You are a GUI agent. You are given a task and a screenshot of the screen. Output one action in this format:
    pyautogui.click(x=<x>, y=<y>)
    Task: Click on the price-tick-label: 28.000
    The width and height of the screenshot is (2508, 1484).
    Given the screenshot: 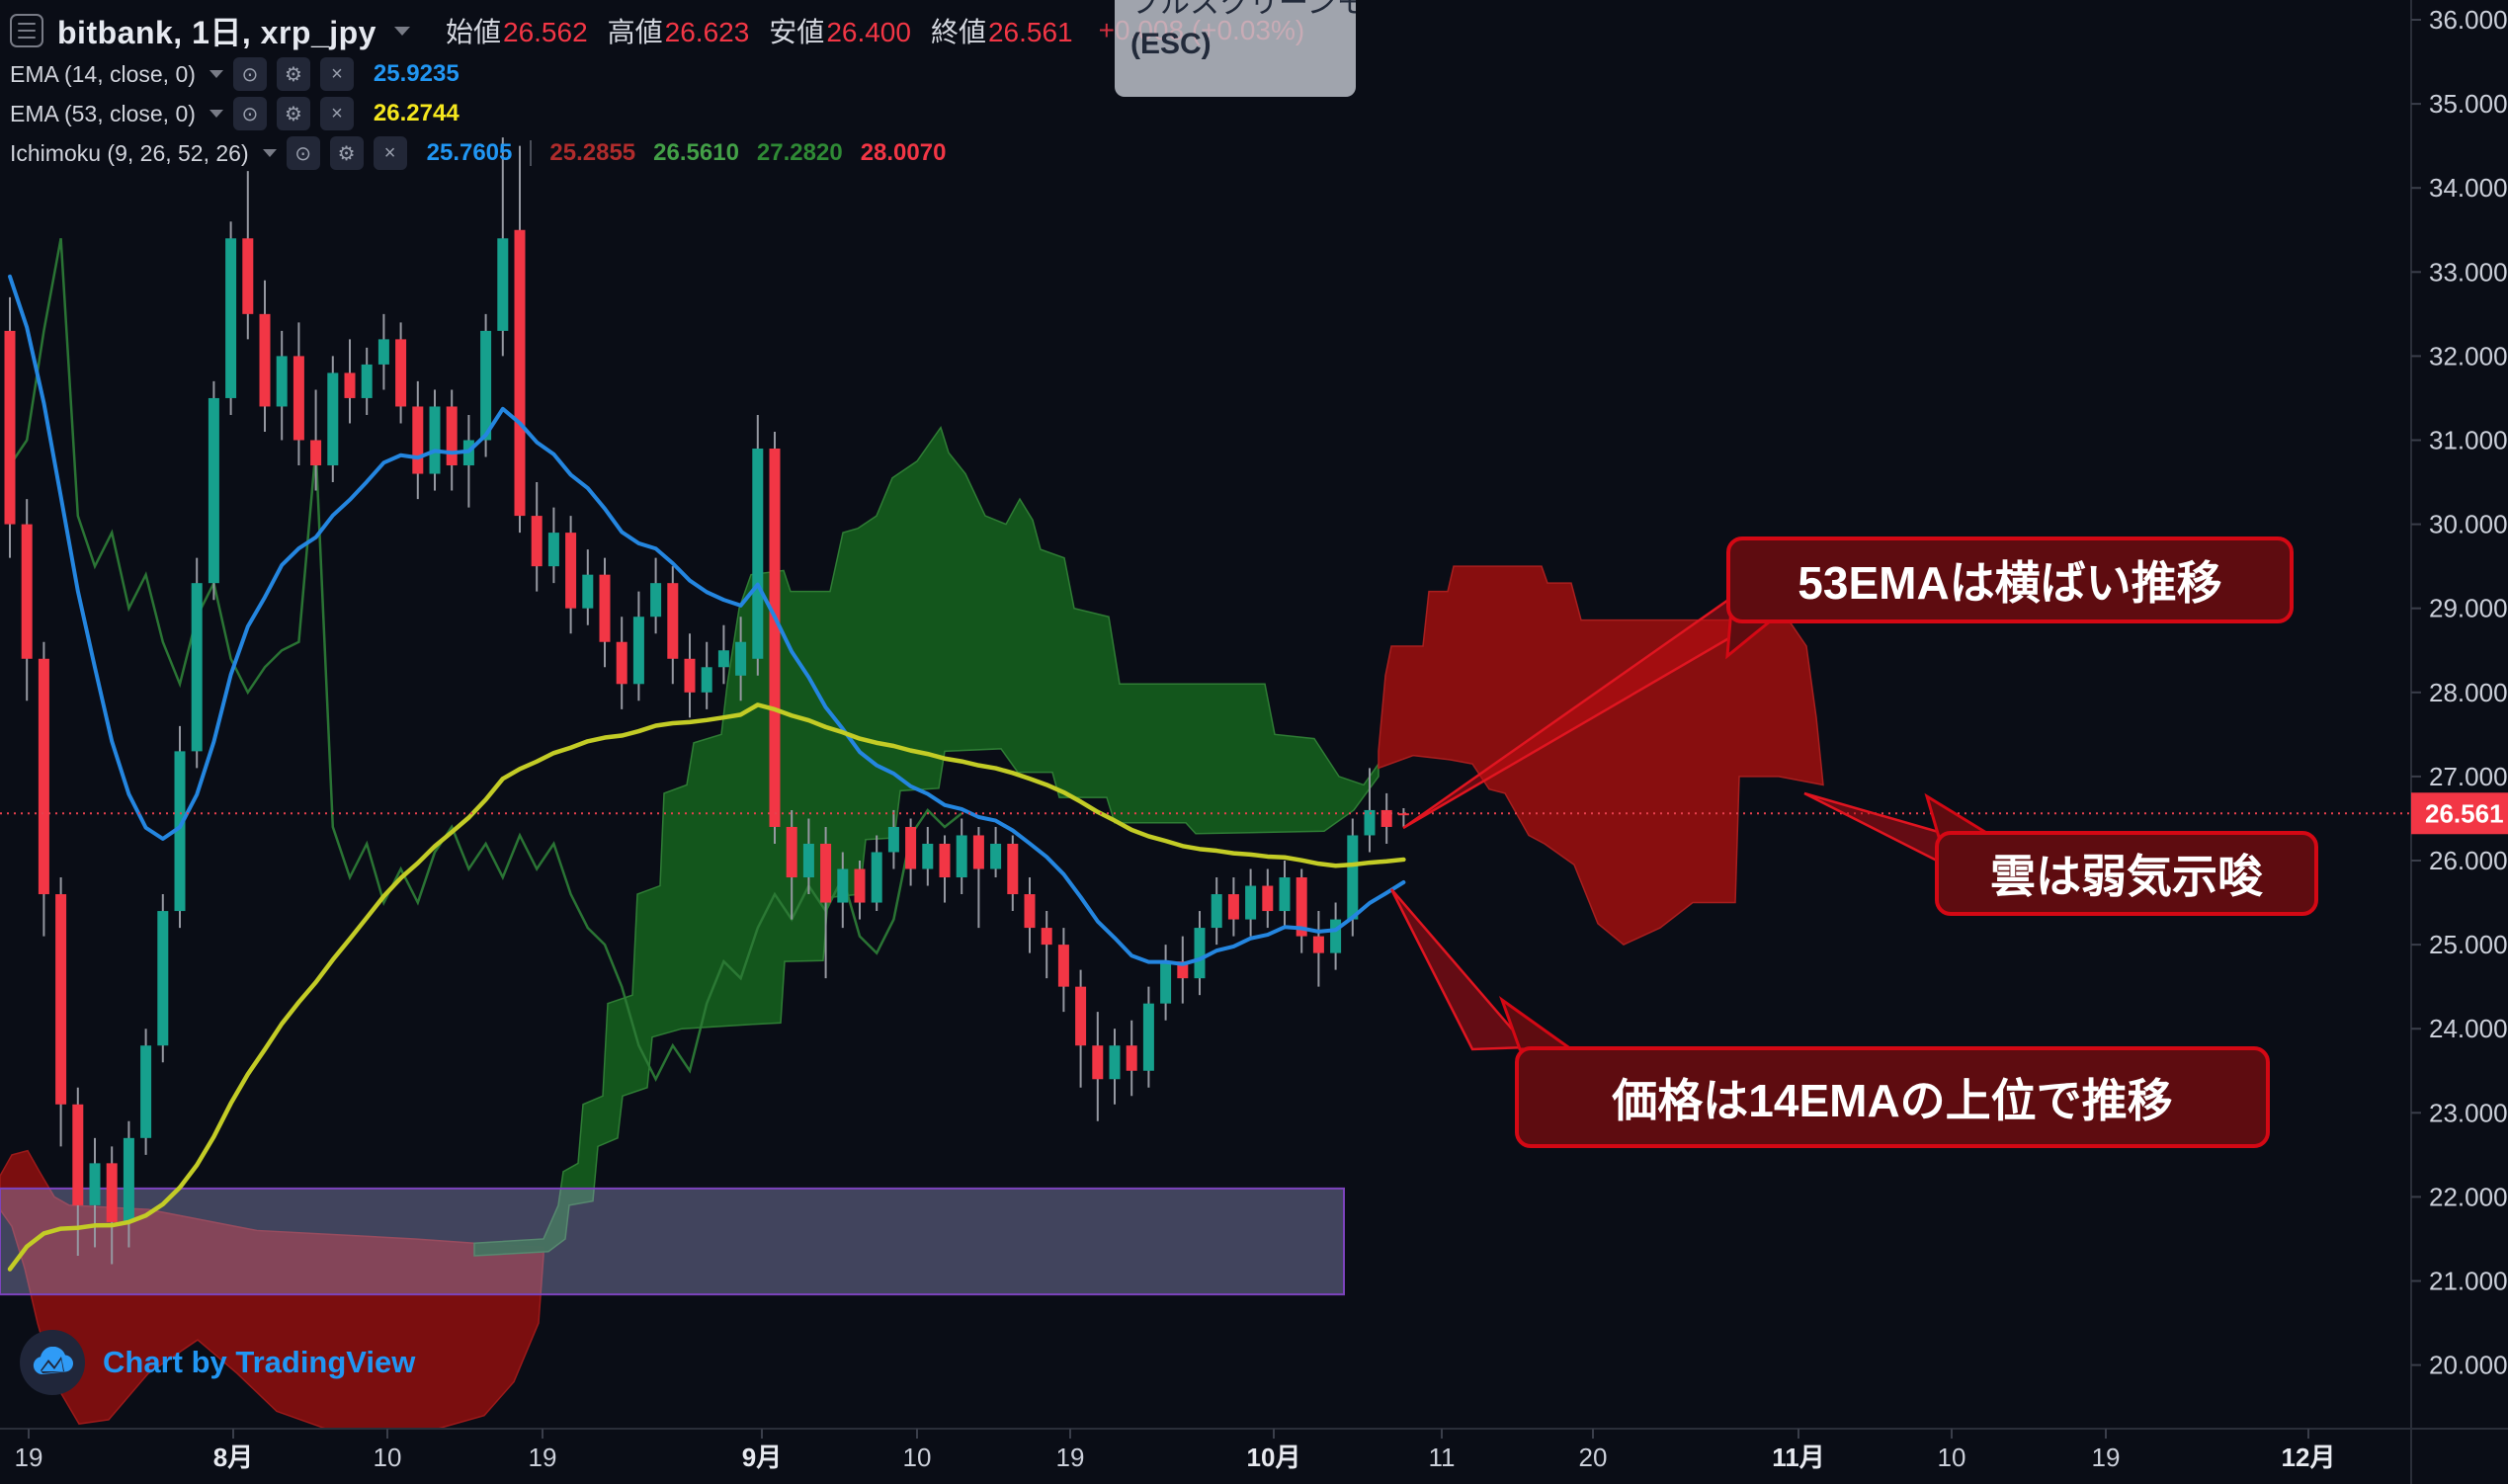 What is the action you would take?
    pyautogui.click(x=2468, y=692)
    